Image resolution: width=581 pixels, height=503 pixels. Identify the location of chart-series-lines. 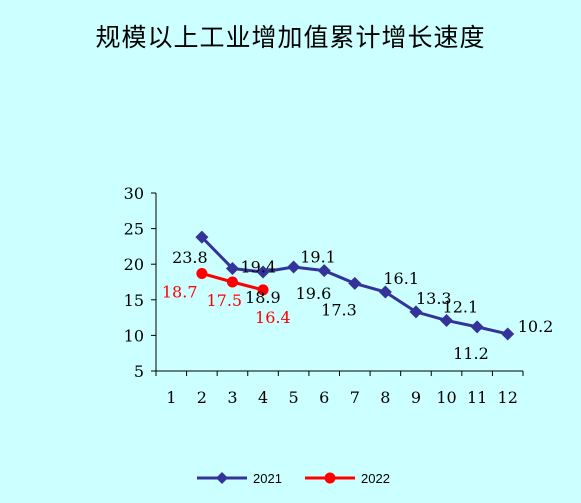
(355, 285).